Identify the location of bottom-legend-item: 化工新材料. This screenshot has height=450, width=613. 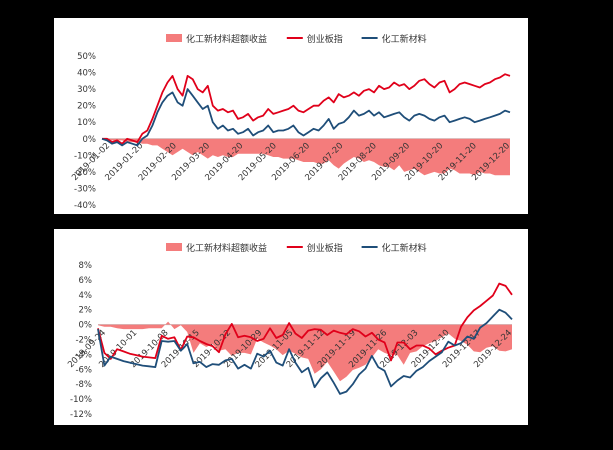
(394, 248).